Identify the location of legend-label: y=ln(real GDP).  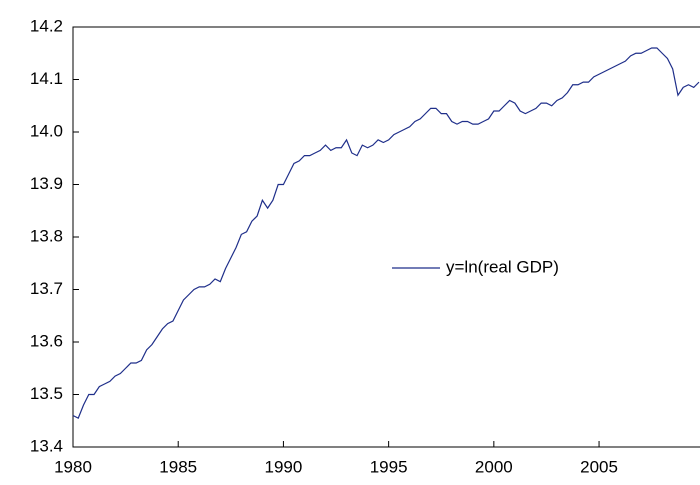
(502, 266).